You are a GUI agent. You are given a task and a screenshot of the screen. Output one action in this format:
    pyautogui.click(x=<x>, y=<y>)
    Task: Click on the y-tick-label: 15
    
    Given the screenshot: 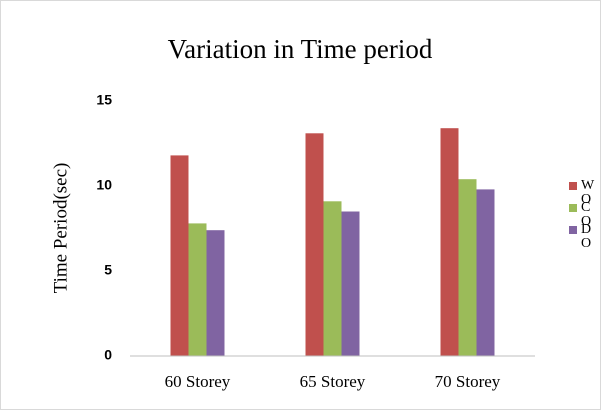 What is the action you would take?
    pyautogui.click(x=104, y=100)
    